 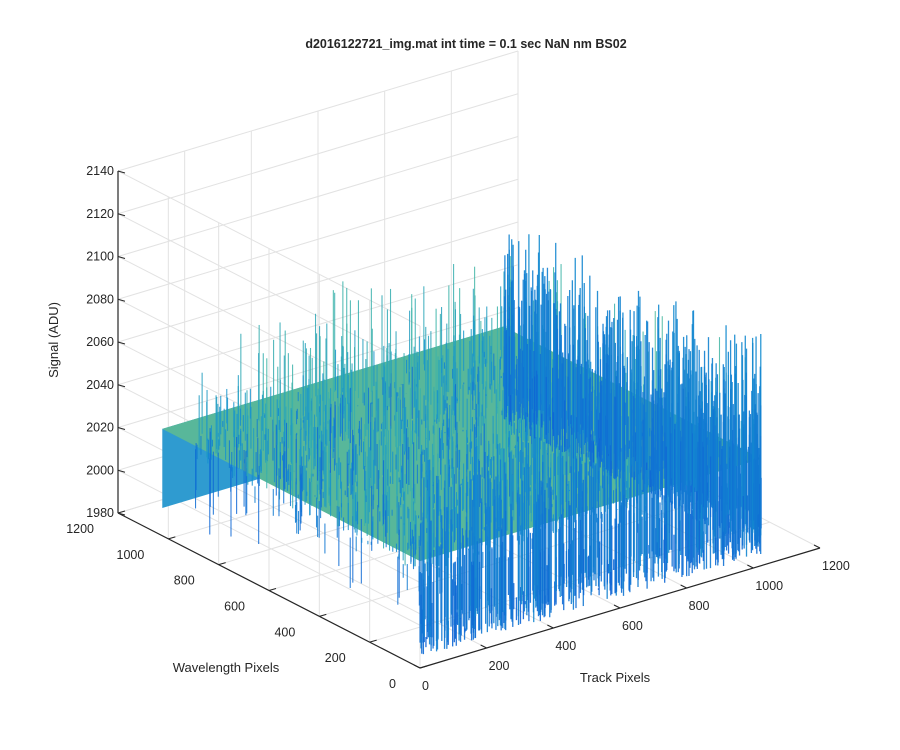 What do you see at coordinates (392, 684) in the screenshot?
I see `y-tick-label: 0` at bounding box center [392, 684].